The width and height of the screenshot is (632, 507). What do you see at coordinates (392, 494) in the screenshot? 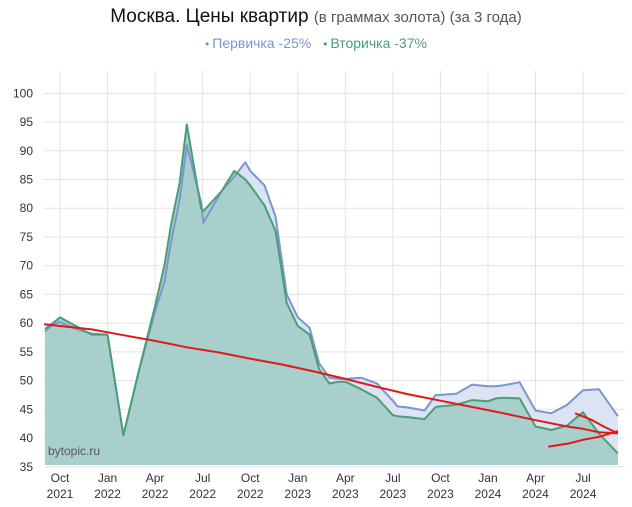
I see `x-tick-label-7-year: 2023` at bounding box center [392, 494].